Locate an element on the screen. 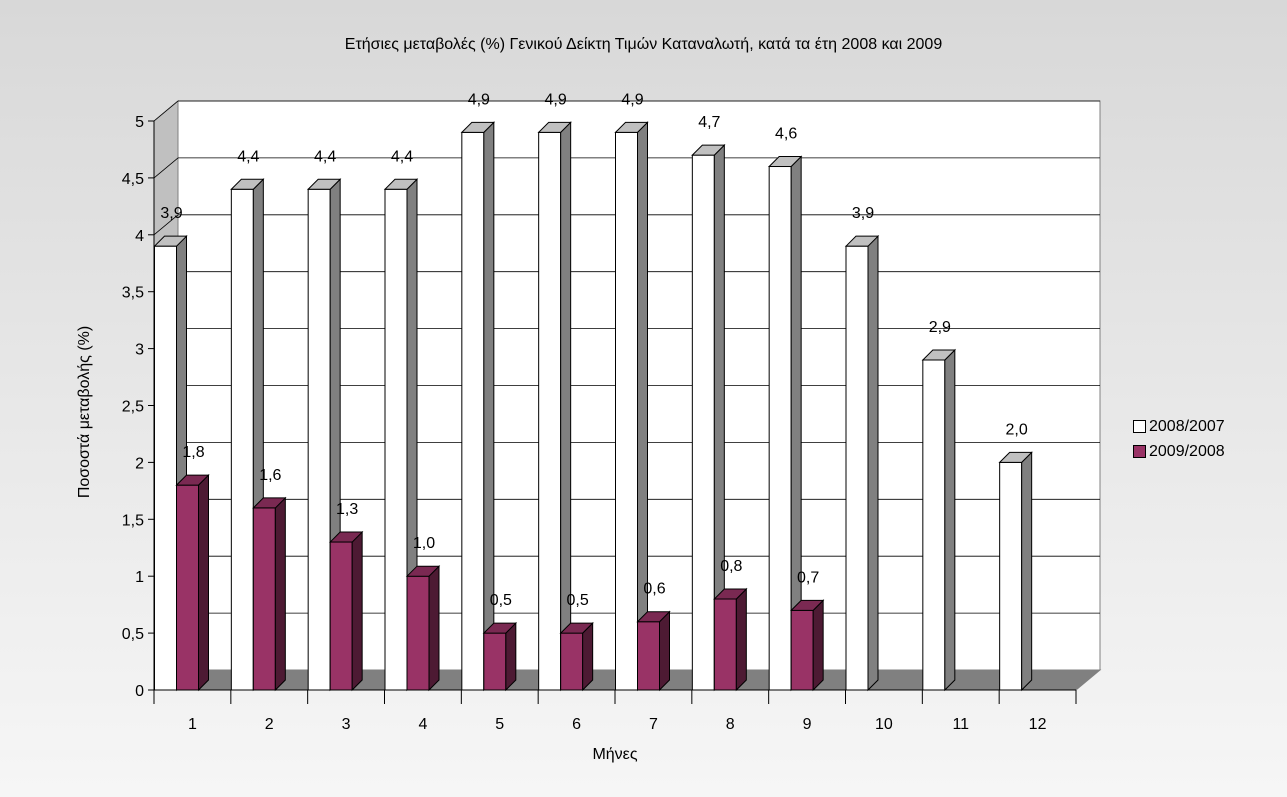  y-tick-label: 3 is located at coordinates (139, 350).